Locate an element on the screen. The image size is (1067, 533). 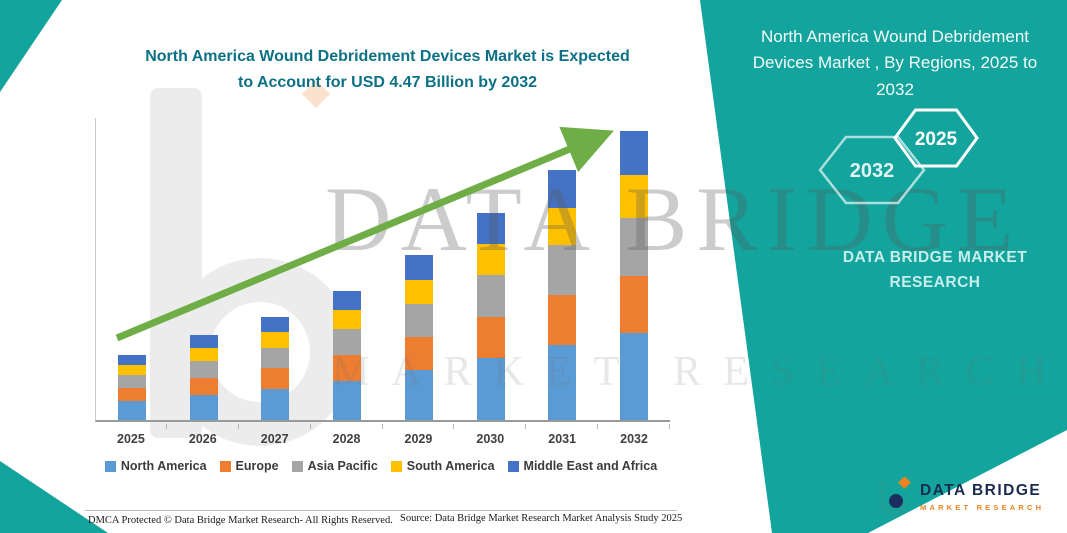
hexagon-2032-label: 2032 is located at coordinates (872, 171).